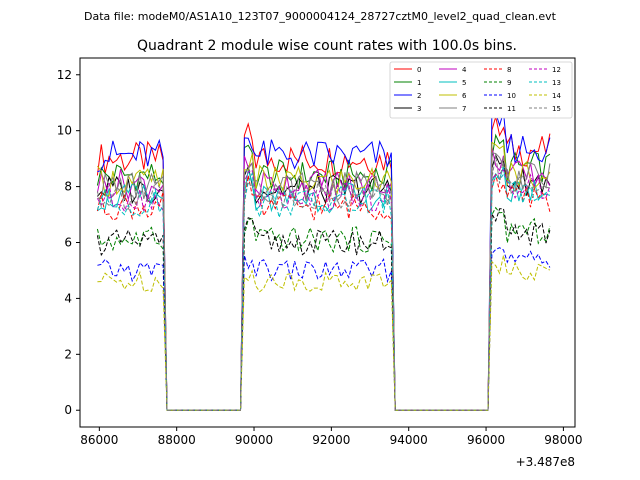  What do you see at coordinates (545, 462) in the screenshot?
I see `x-offset-label: +3.487e8` at bounding box center [545, 462].